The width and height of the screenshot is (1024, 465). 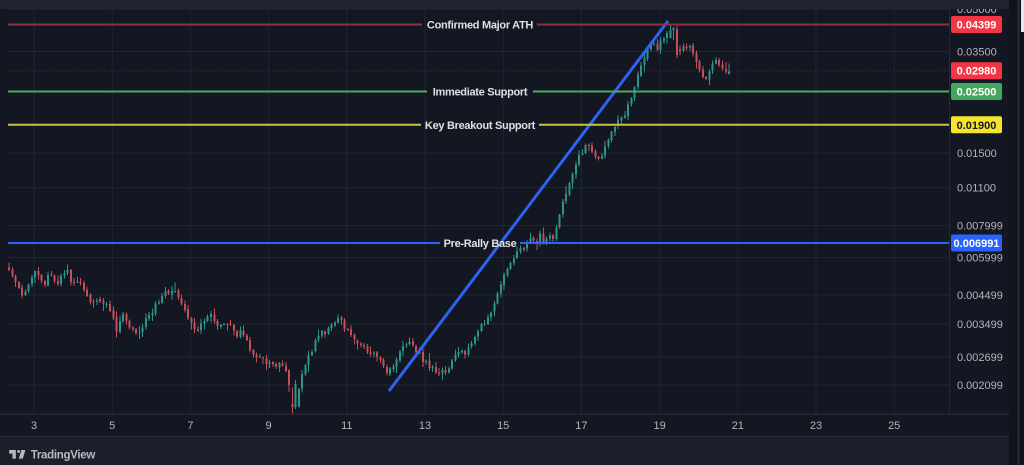 I want to click on svg-text: 0.01500, so click(x=977, y=154).